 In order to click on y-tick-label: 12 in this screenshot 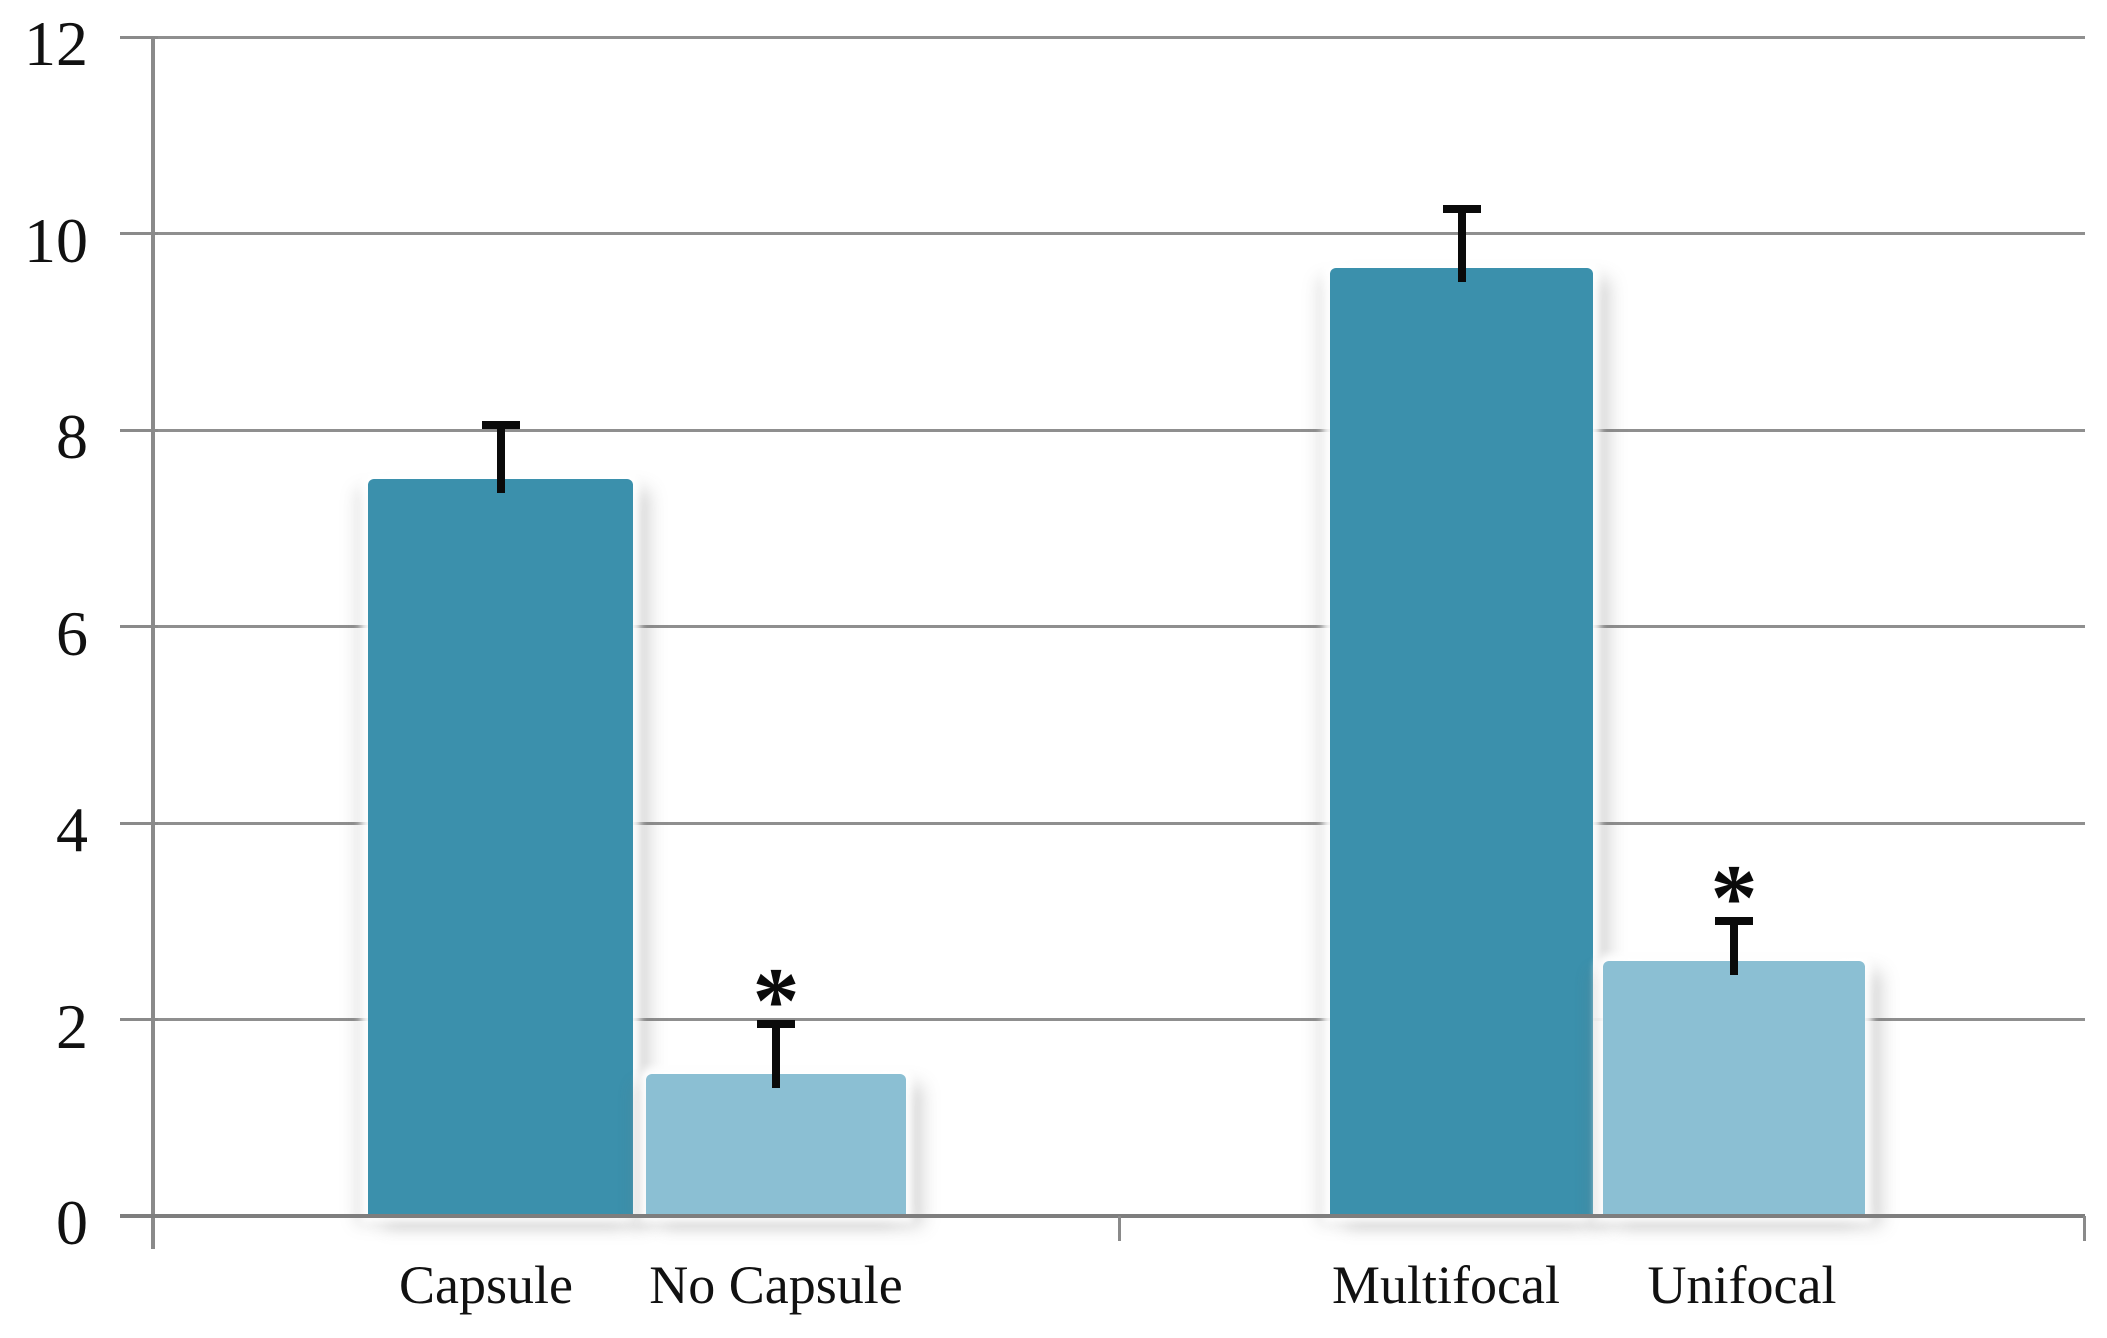, I will do `click(56, 43)`.